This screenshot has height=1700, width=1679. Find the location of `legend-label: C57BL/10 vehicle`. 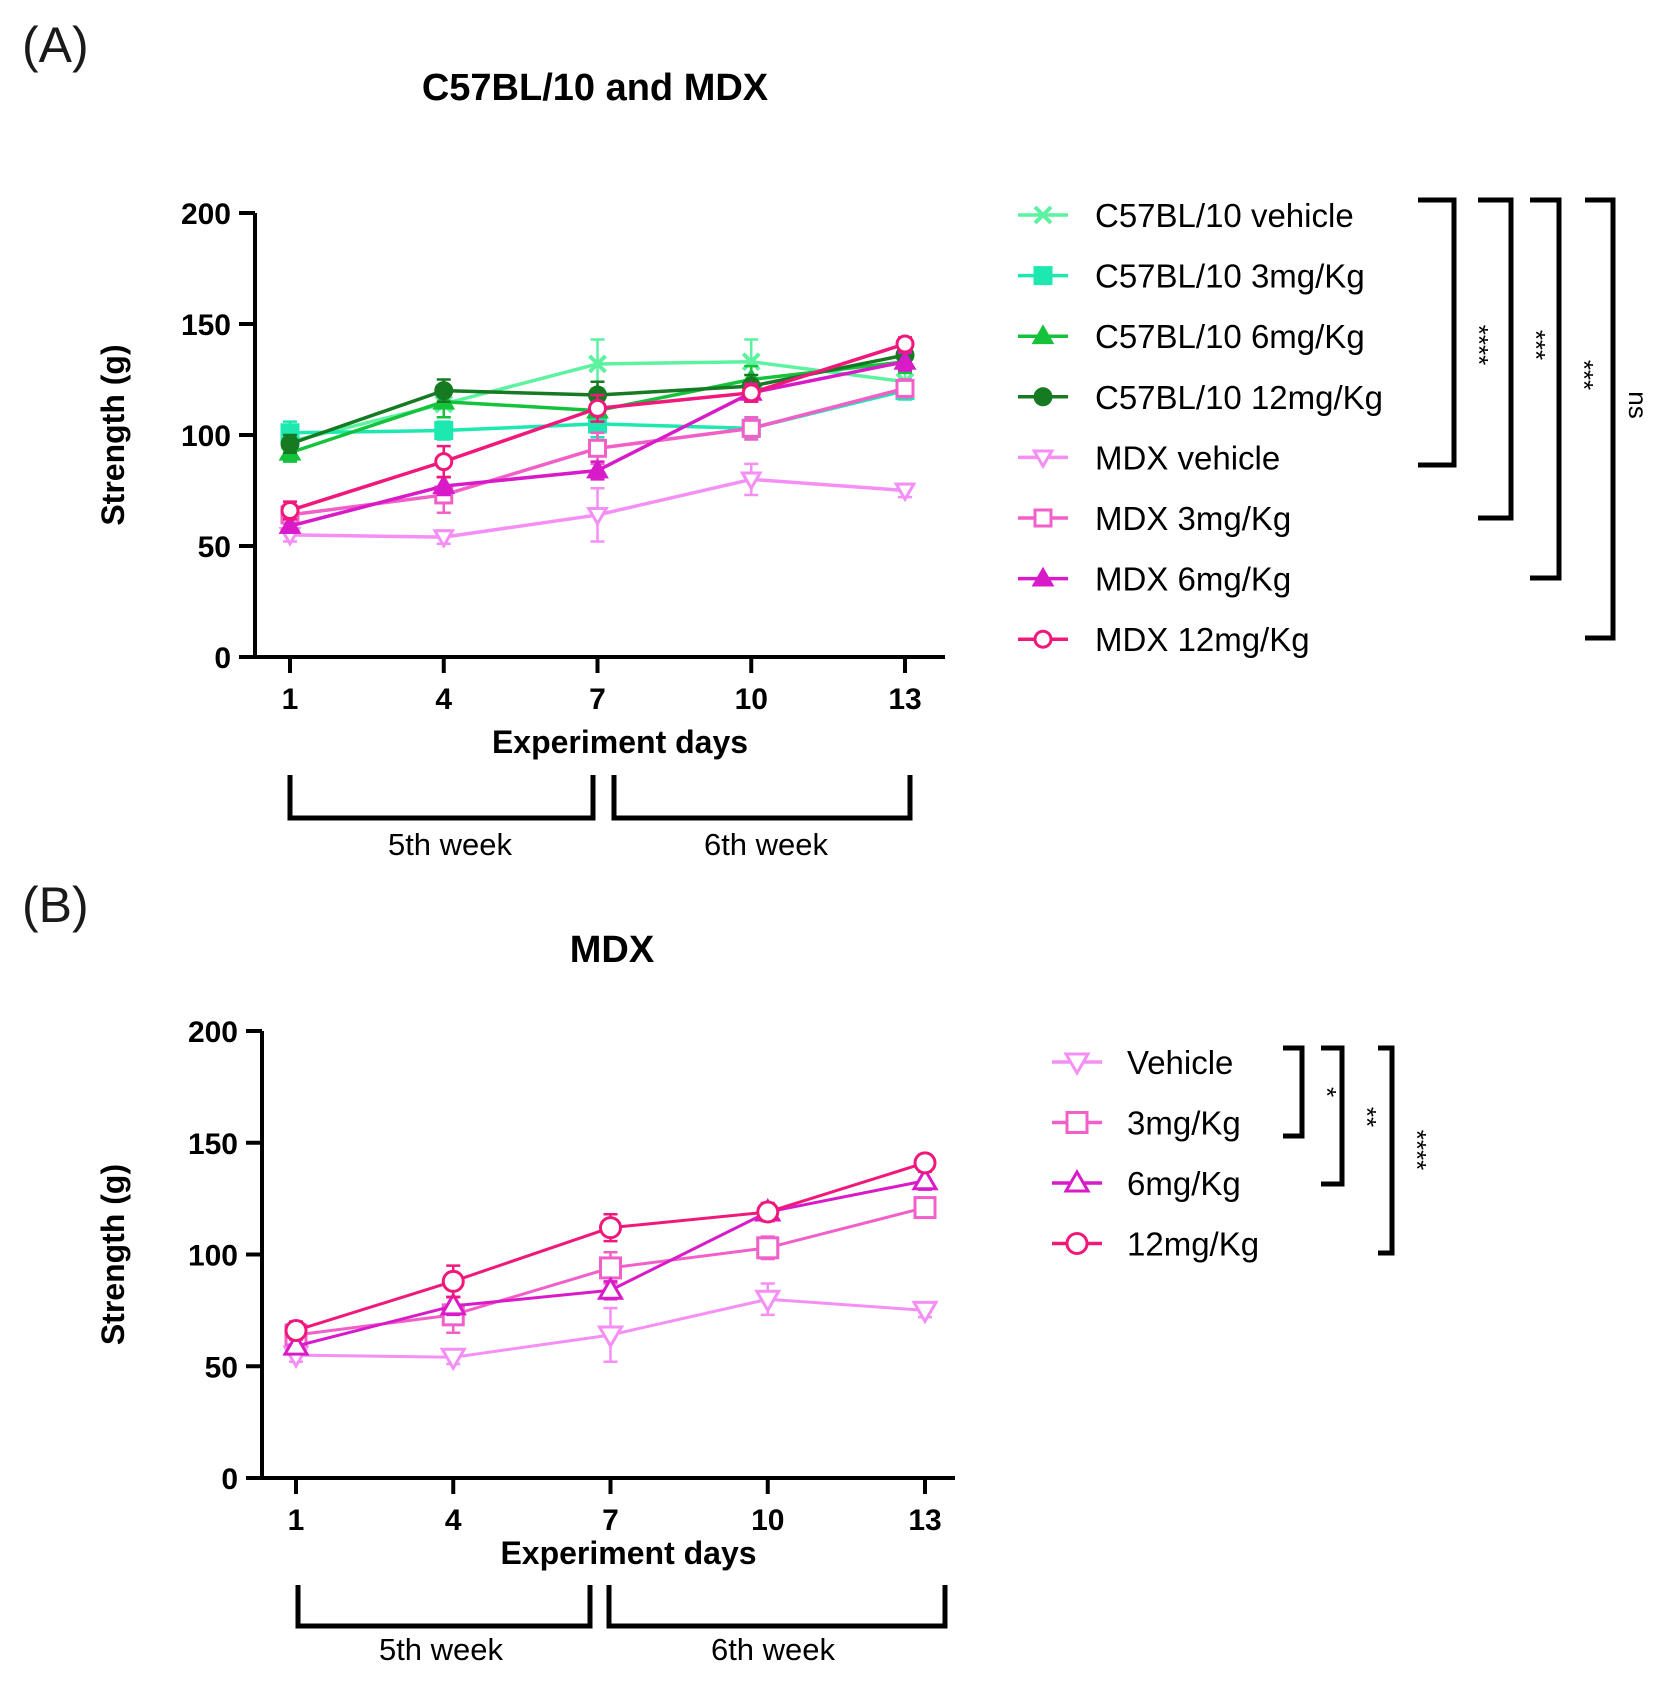

legend-label: C57BL/10 vehicle is located at coordinates (1224, 215).